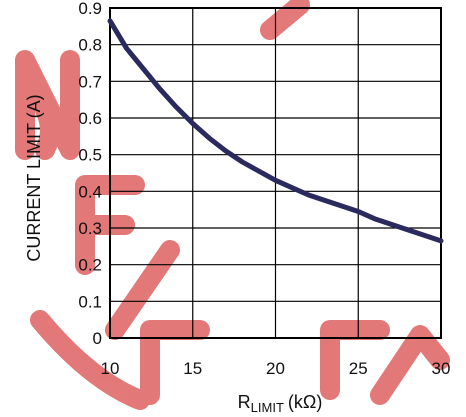 Image resolution: width=466 pixels, height=417 pixels. What do you see at coordinates (34, 177) in the screenshot?
I see `y-axis-label: CURRENT LIMIT (A)` at bounding box center [34, 177].